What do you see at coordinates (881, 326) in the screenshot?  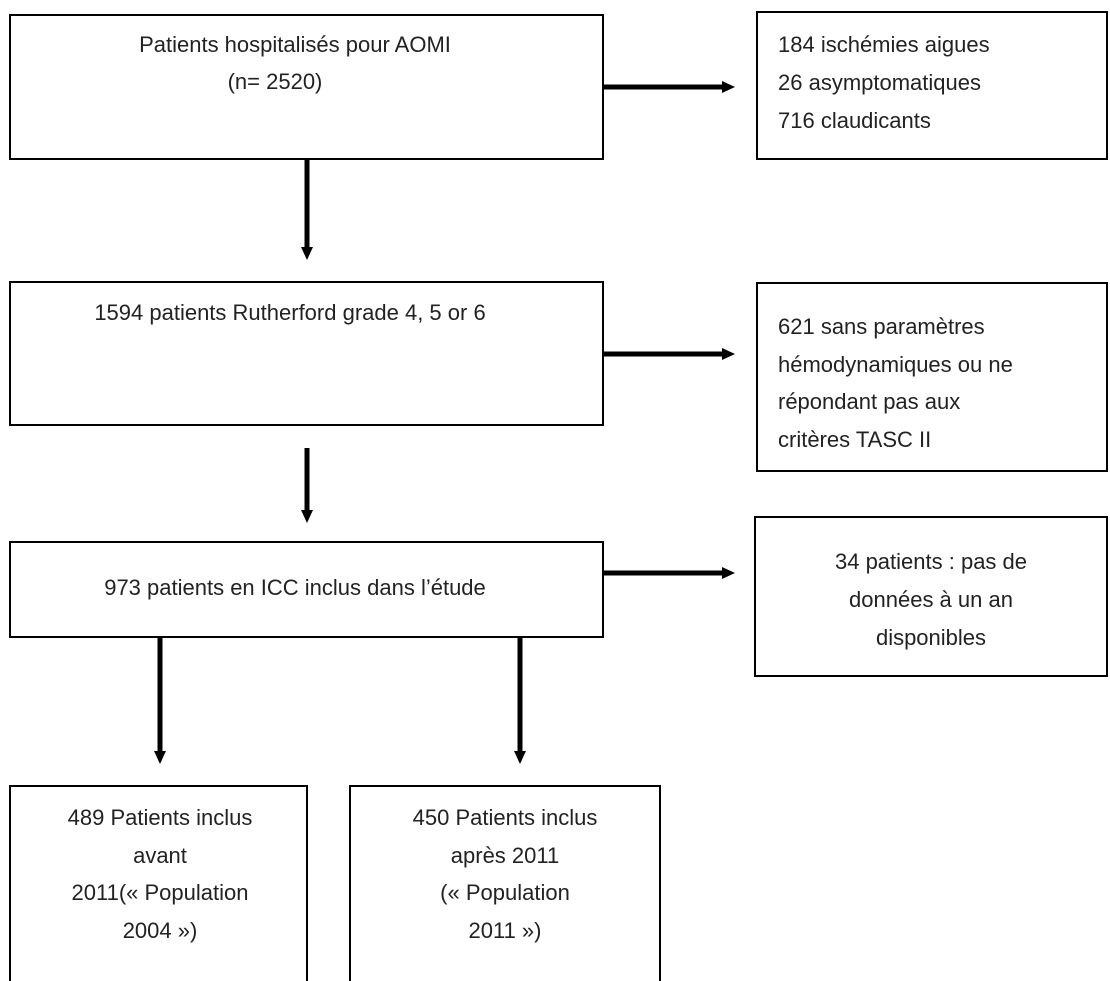 I see `node-text: 621 sans paramètres` at bounding box center [881, 326].